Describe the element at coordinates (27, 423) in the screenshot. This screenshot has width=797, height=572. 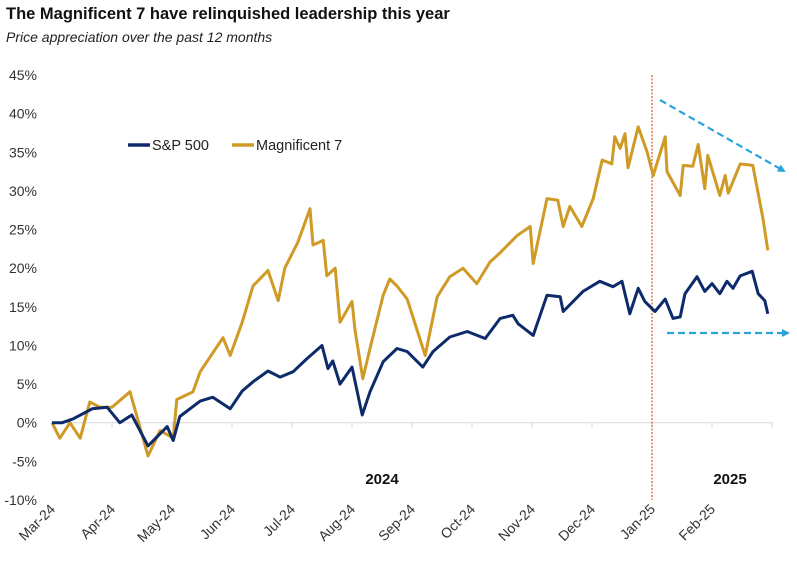
I see `y-tick-label: 0%` at that location.